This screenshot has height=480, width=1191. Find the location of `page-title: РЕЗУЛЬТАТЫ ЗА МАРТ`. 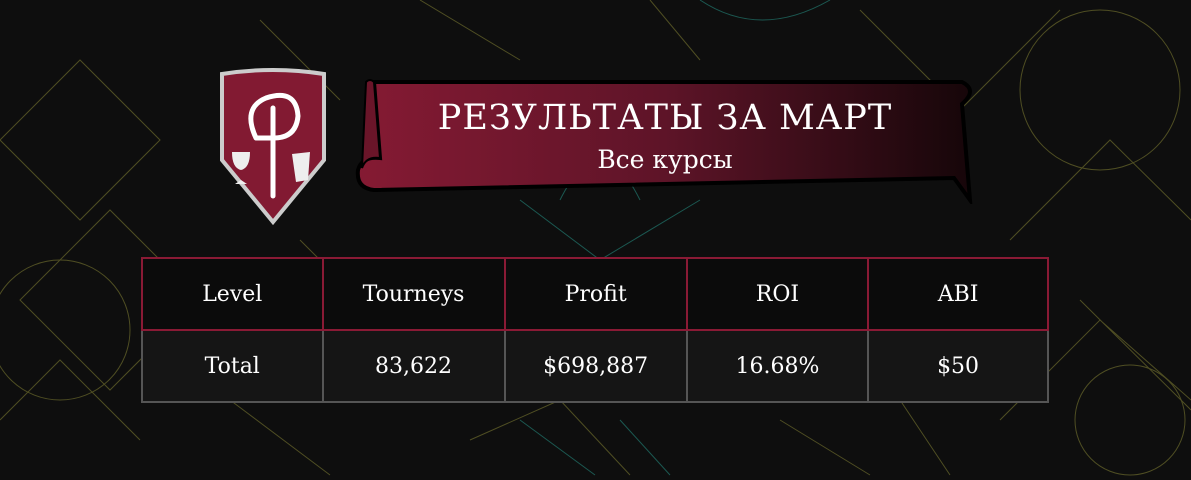

page-title: РЕЗУЛЬТАТЫ ЗА МАРТ is located at coordinates (665, 118).